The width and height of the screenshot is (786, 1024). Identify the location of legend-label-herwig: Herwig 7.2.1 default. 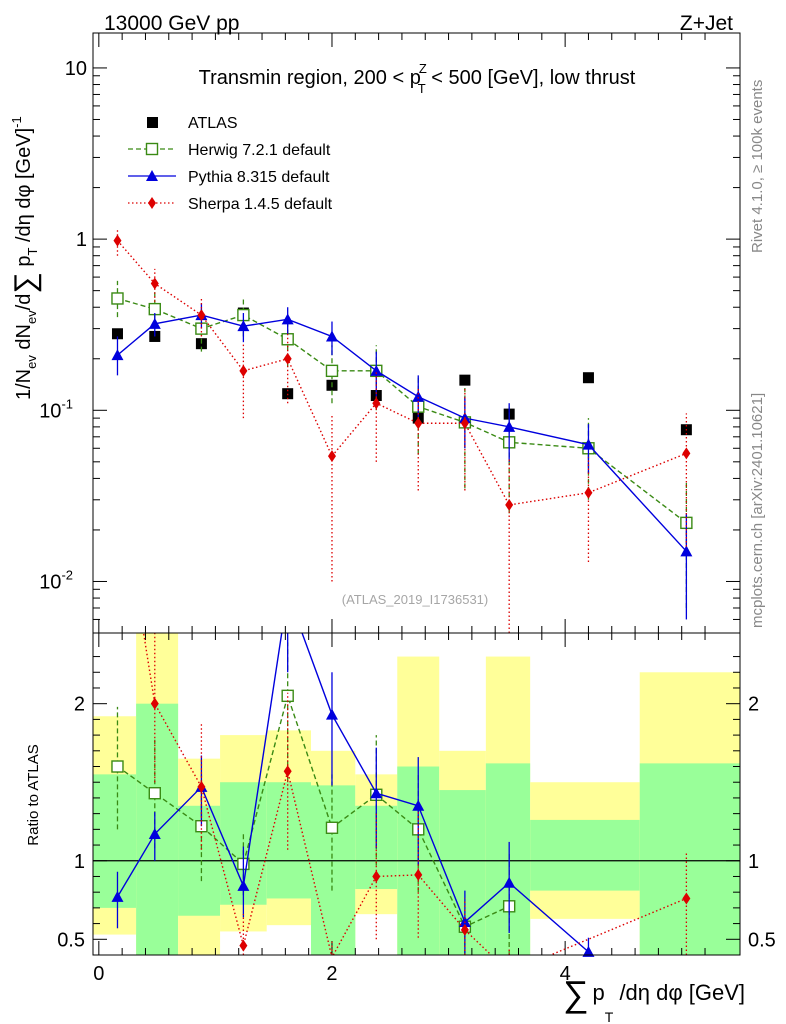
(259, 150).